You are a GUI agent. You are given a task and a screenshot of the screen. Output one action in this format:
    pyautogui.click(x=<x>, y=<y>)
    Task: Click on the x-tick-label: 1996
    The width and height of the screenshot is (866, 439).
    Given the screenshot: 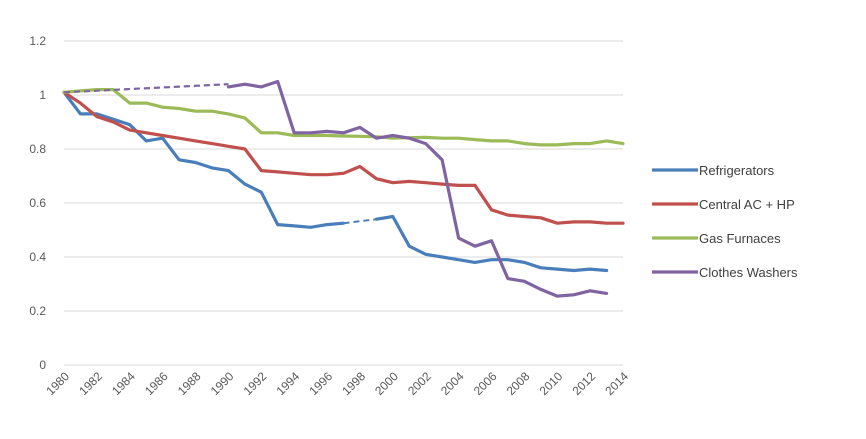 What is the action you would take?
    pyautogui.click(x=320, y=383)
    